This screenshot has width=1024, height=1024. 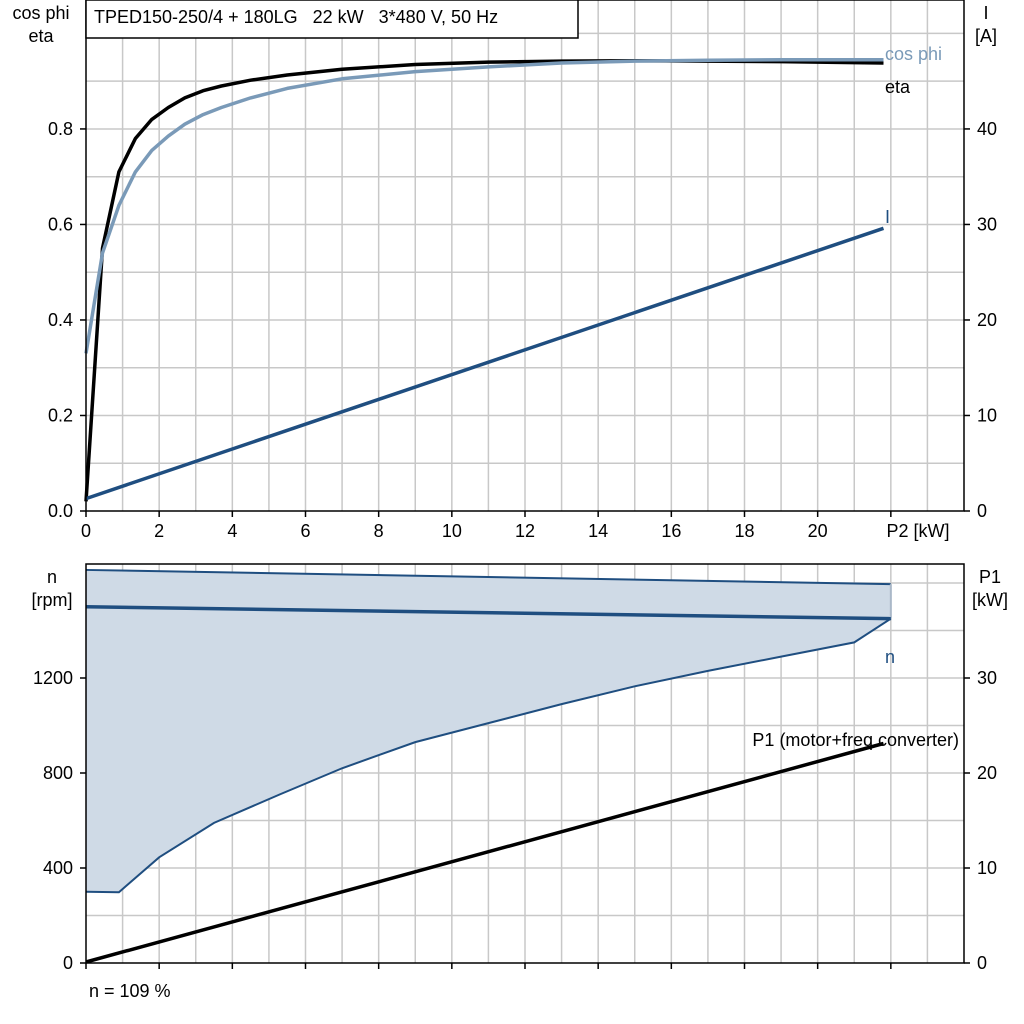 I want to click on right-tick-label: 40, so click(x=987, y=129).